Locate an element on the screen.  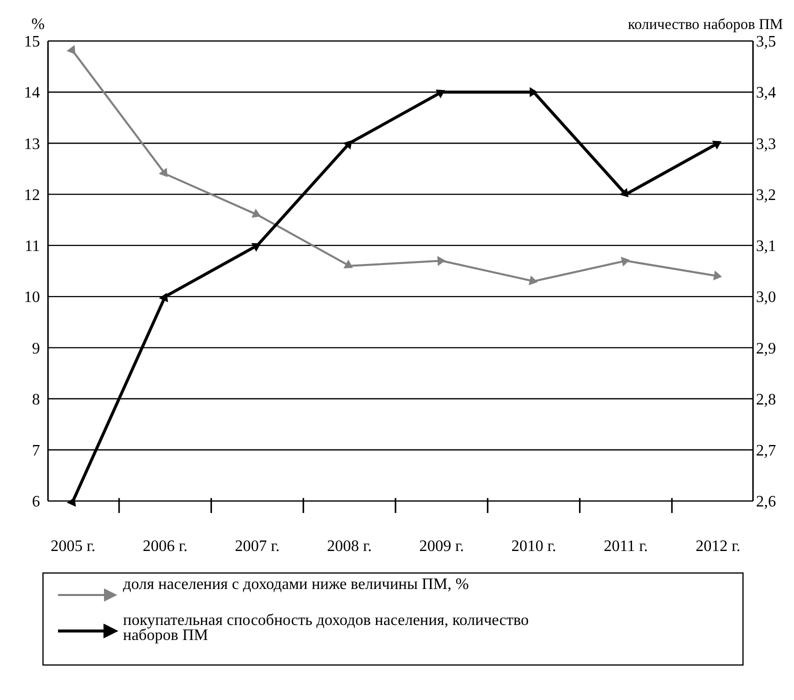
x-tick-label: 2007 г. is located at coordinates (257, 546).